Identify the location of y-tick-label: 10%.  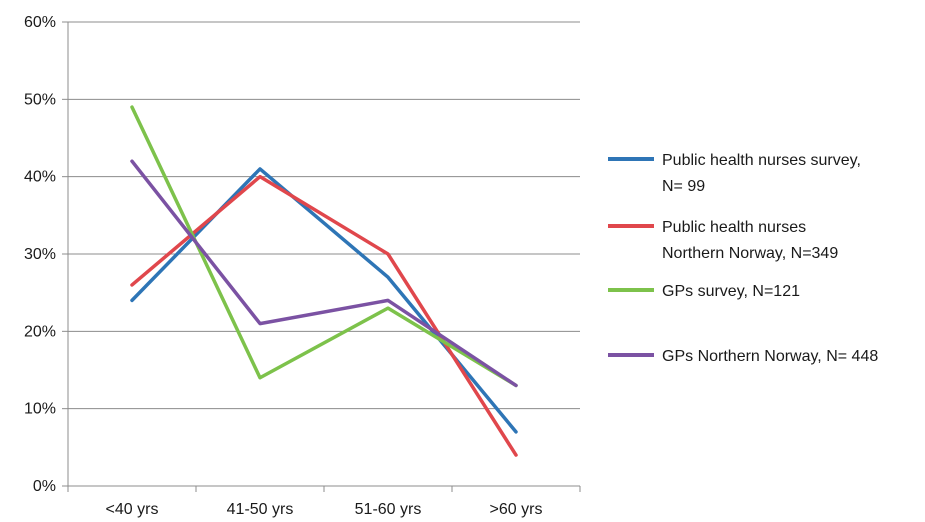
(40, 409).